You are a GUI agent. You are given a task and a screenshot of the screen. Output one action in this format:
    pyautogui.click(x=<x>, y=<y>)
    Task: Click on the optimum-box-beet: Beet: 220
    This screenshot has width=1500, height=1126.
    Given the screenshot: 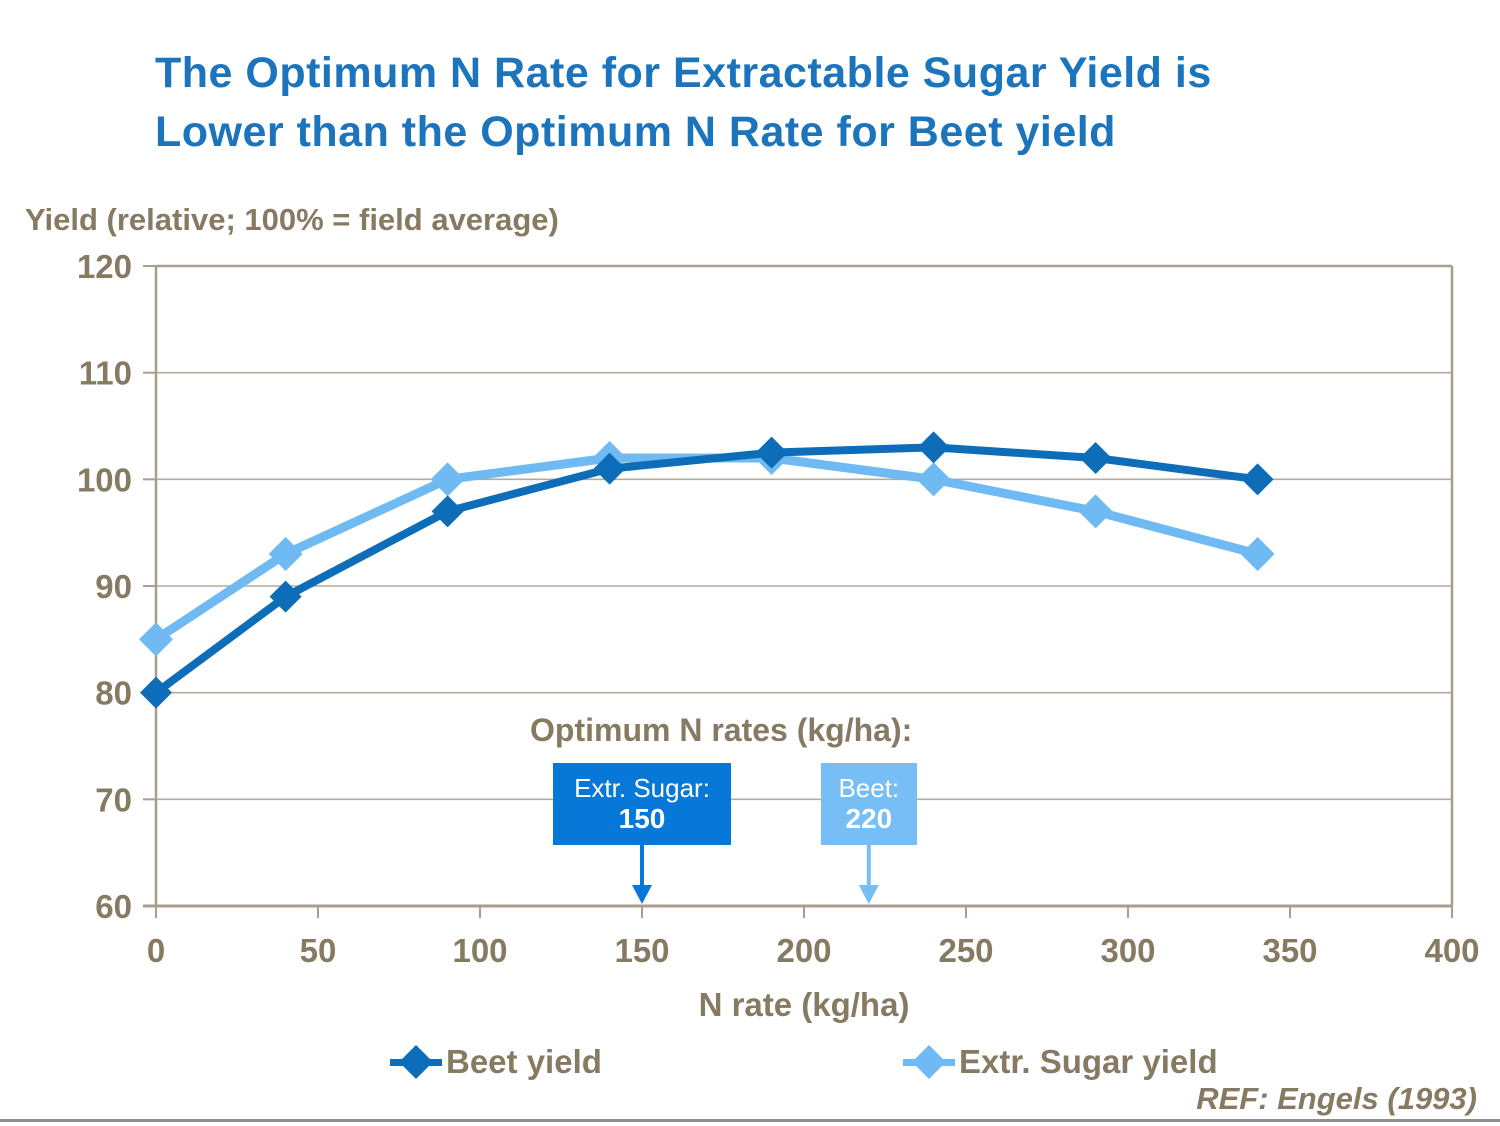 What is the action you would take?
    pyautogui.click(x=868, y=804)
    